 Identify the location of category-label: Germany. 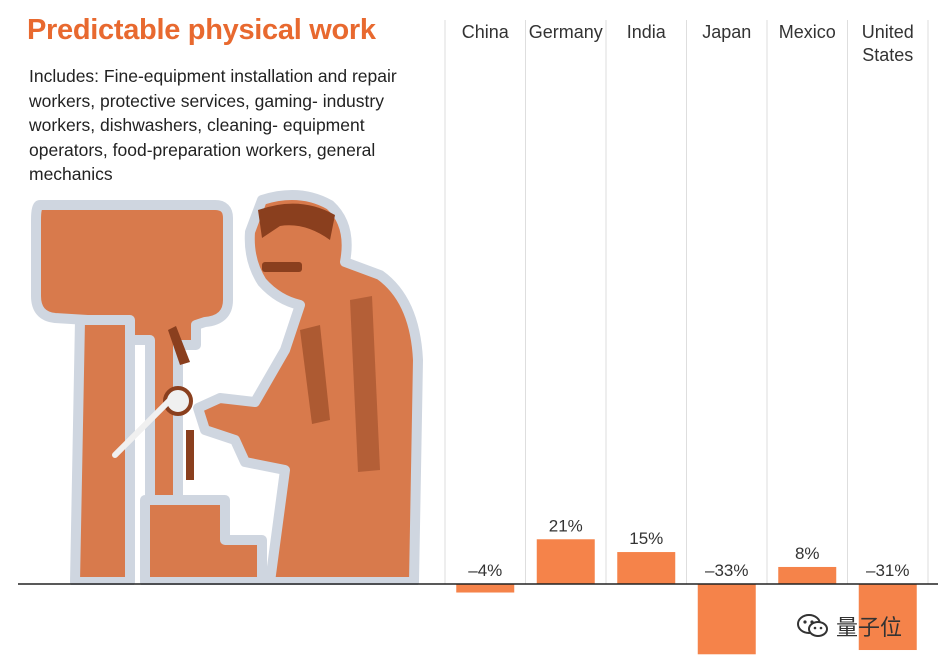
(566, 32).